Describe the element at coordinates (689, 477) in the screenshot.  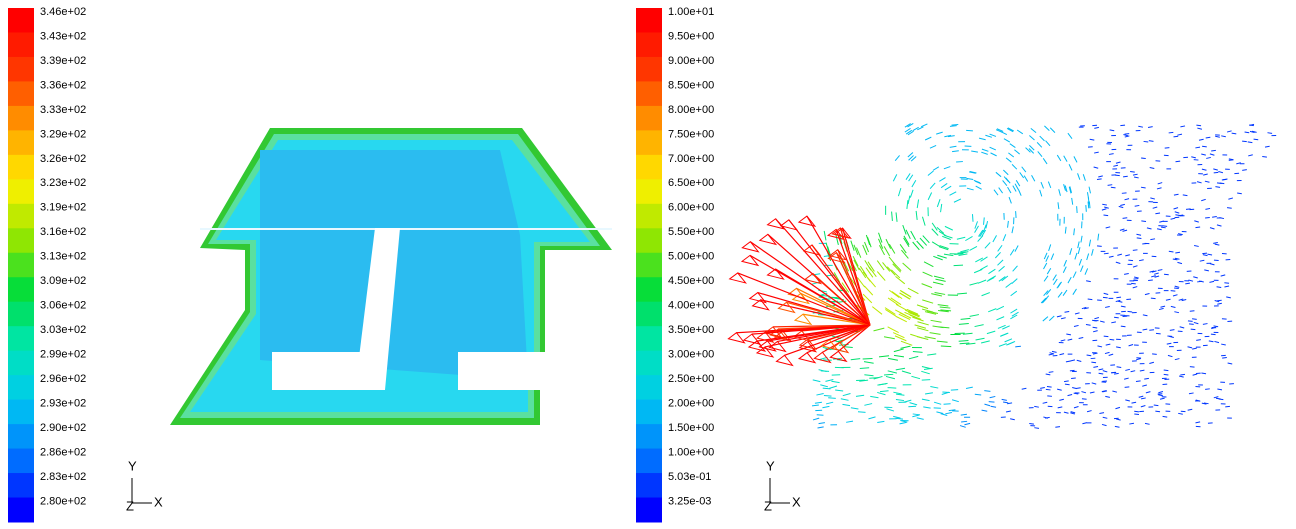
I see `legend-label: 5.03e-01` at that location.